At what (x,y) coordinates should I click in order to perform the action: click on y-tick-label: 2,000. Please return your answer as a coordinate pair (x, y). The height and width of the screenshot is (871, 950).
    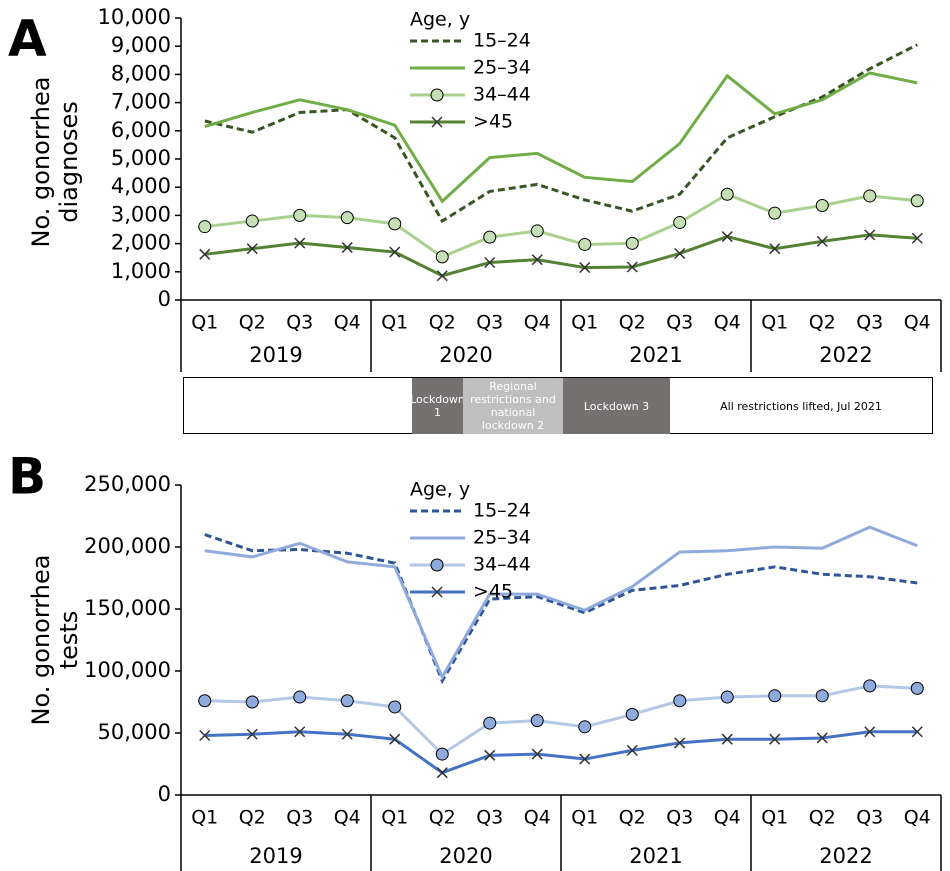
    Looking at the image, I should click on (141, 243).